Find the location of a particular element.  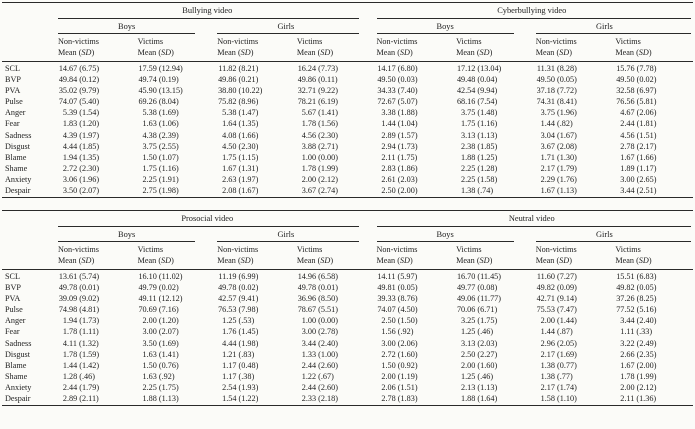

row-label: Pulse is located at coordinates (14, 102).